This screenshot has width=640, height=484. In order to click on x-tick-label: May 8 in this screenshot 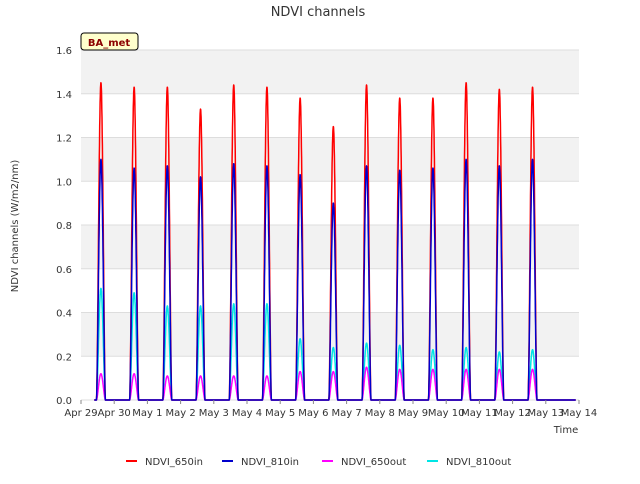, I will do `click(380, 413)`.